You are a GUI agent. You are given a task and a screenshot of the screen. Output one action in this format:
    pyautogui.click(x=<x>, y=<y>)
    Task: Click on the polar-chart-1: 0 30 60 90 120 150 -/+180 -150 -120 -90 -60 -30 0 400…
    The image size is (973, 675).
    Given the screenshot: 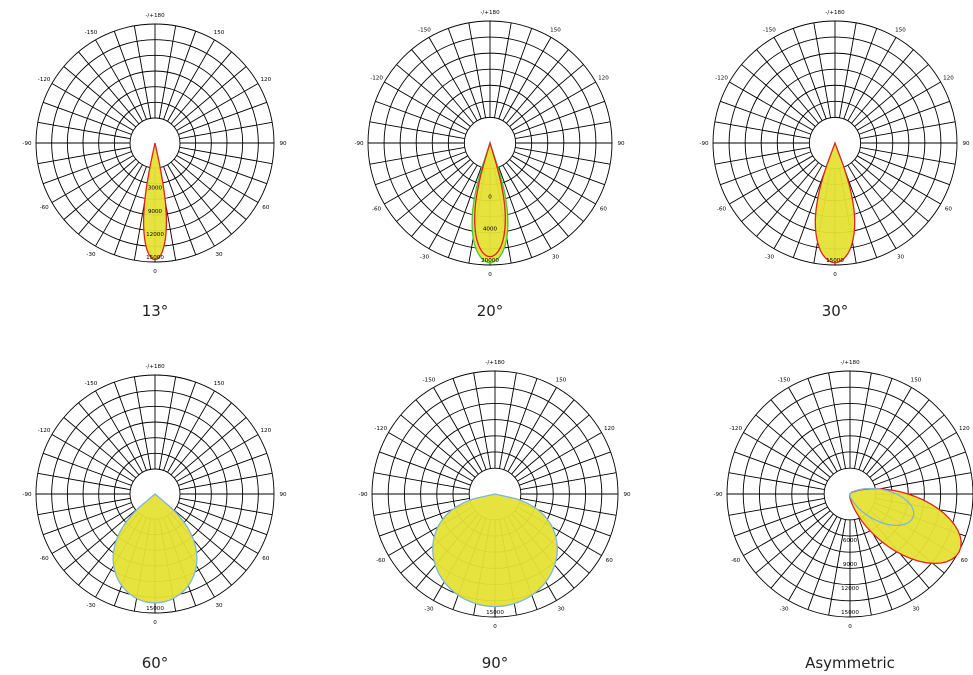 What is the action you would take?
    pyautogui.click(x=489, y=165)
    